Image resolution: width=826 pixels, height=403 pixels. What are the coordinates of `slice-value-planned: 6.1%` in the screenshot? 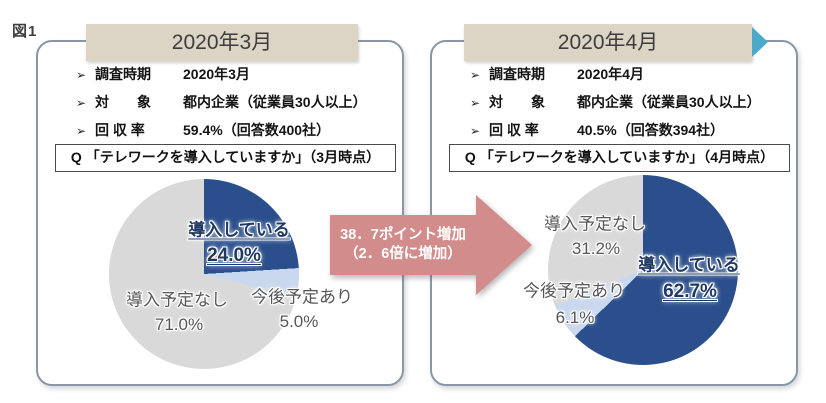 It's located at (575, 317).